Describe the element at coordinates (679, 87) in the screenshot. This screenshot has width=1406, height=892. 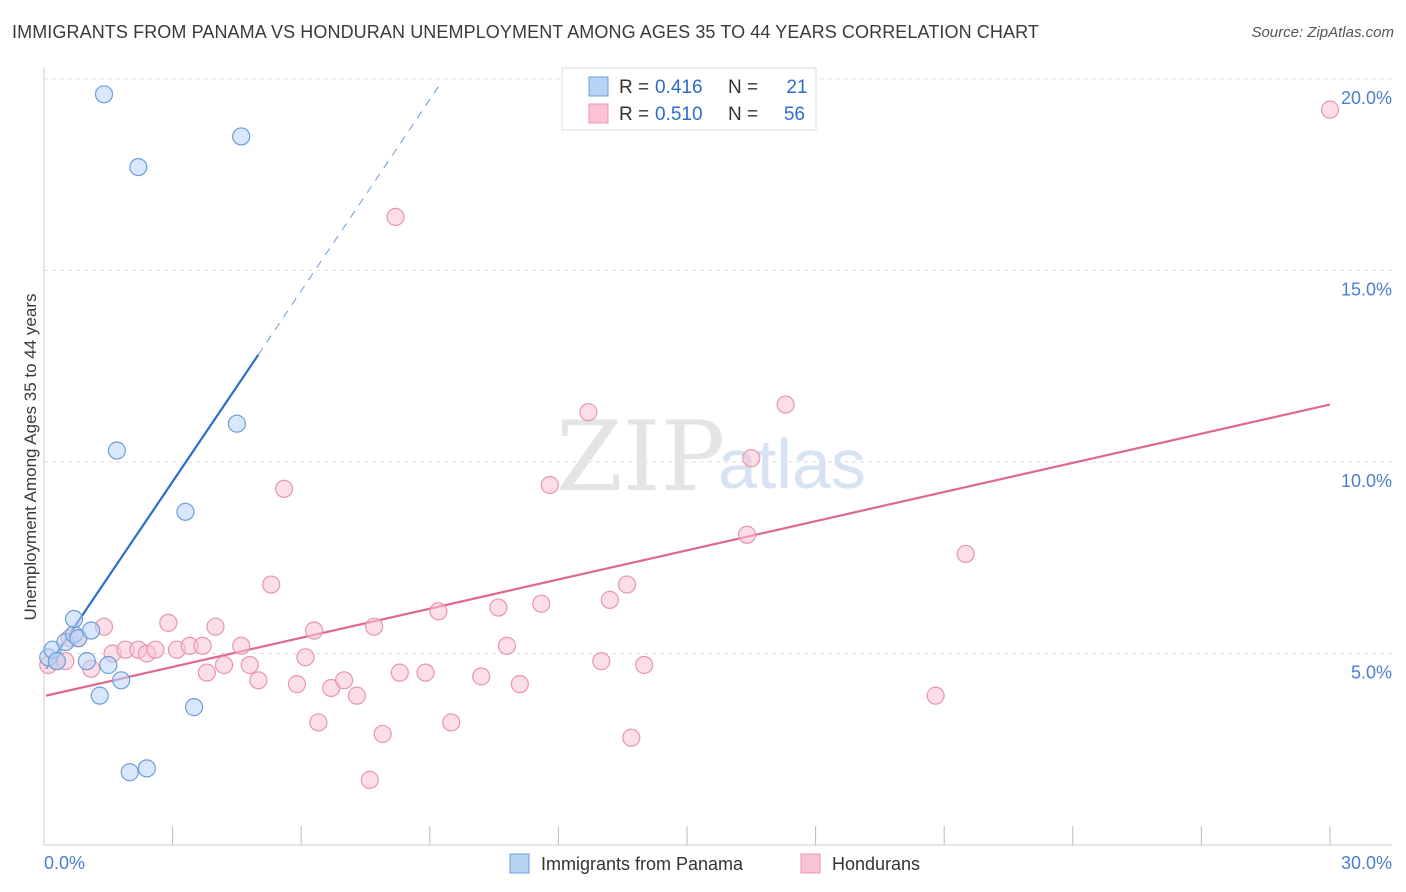
I see `legend-r-value-panama: 0.416` at that location.